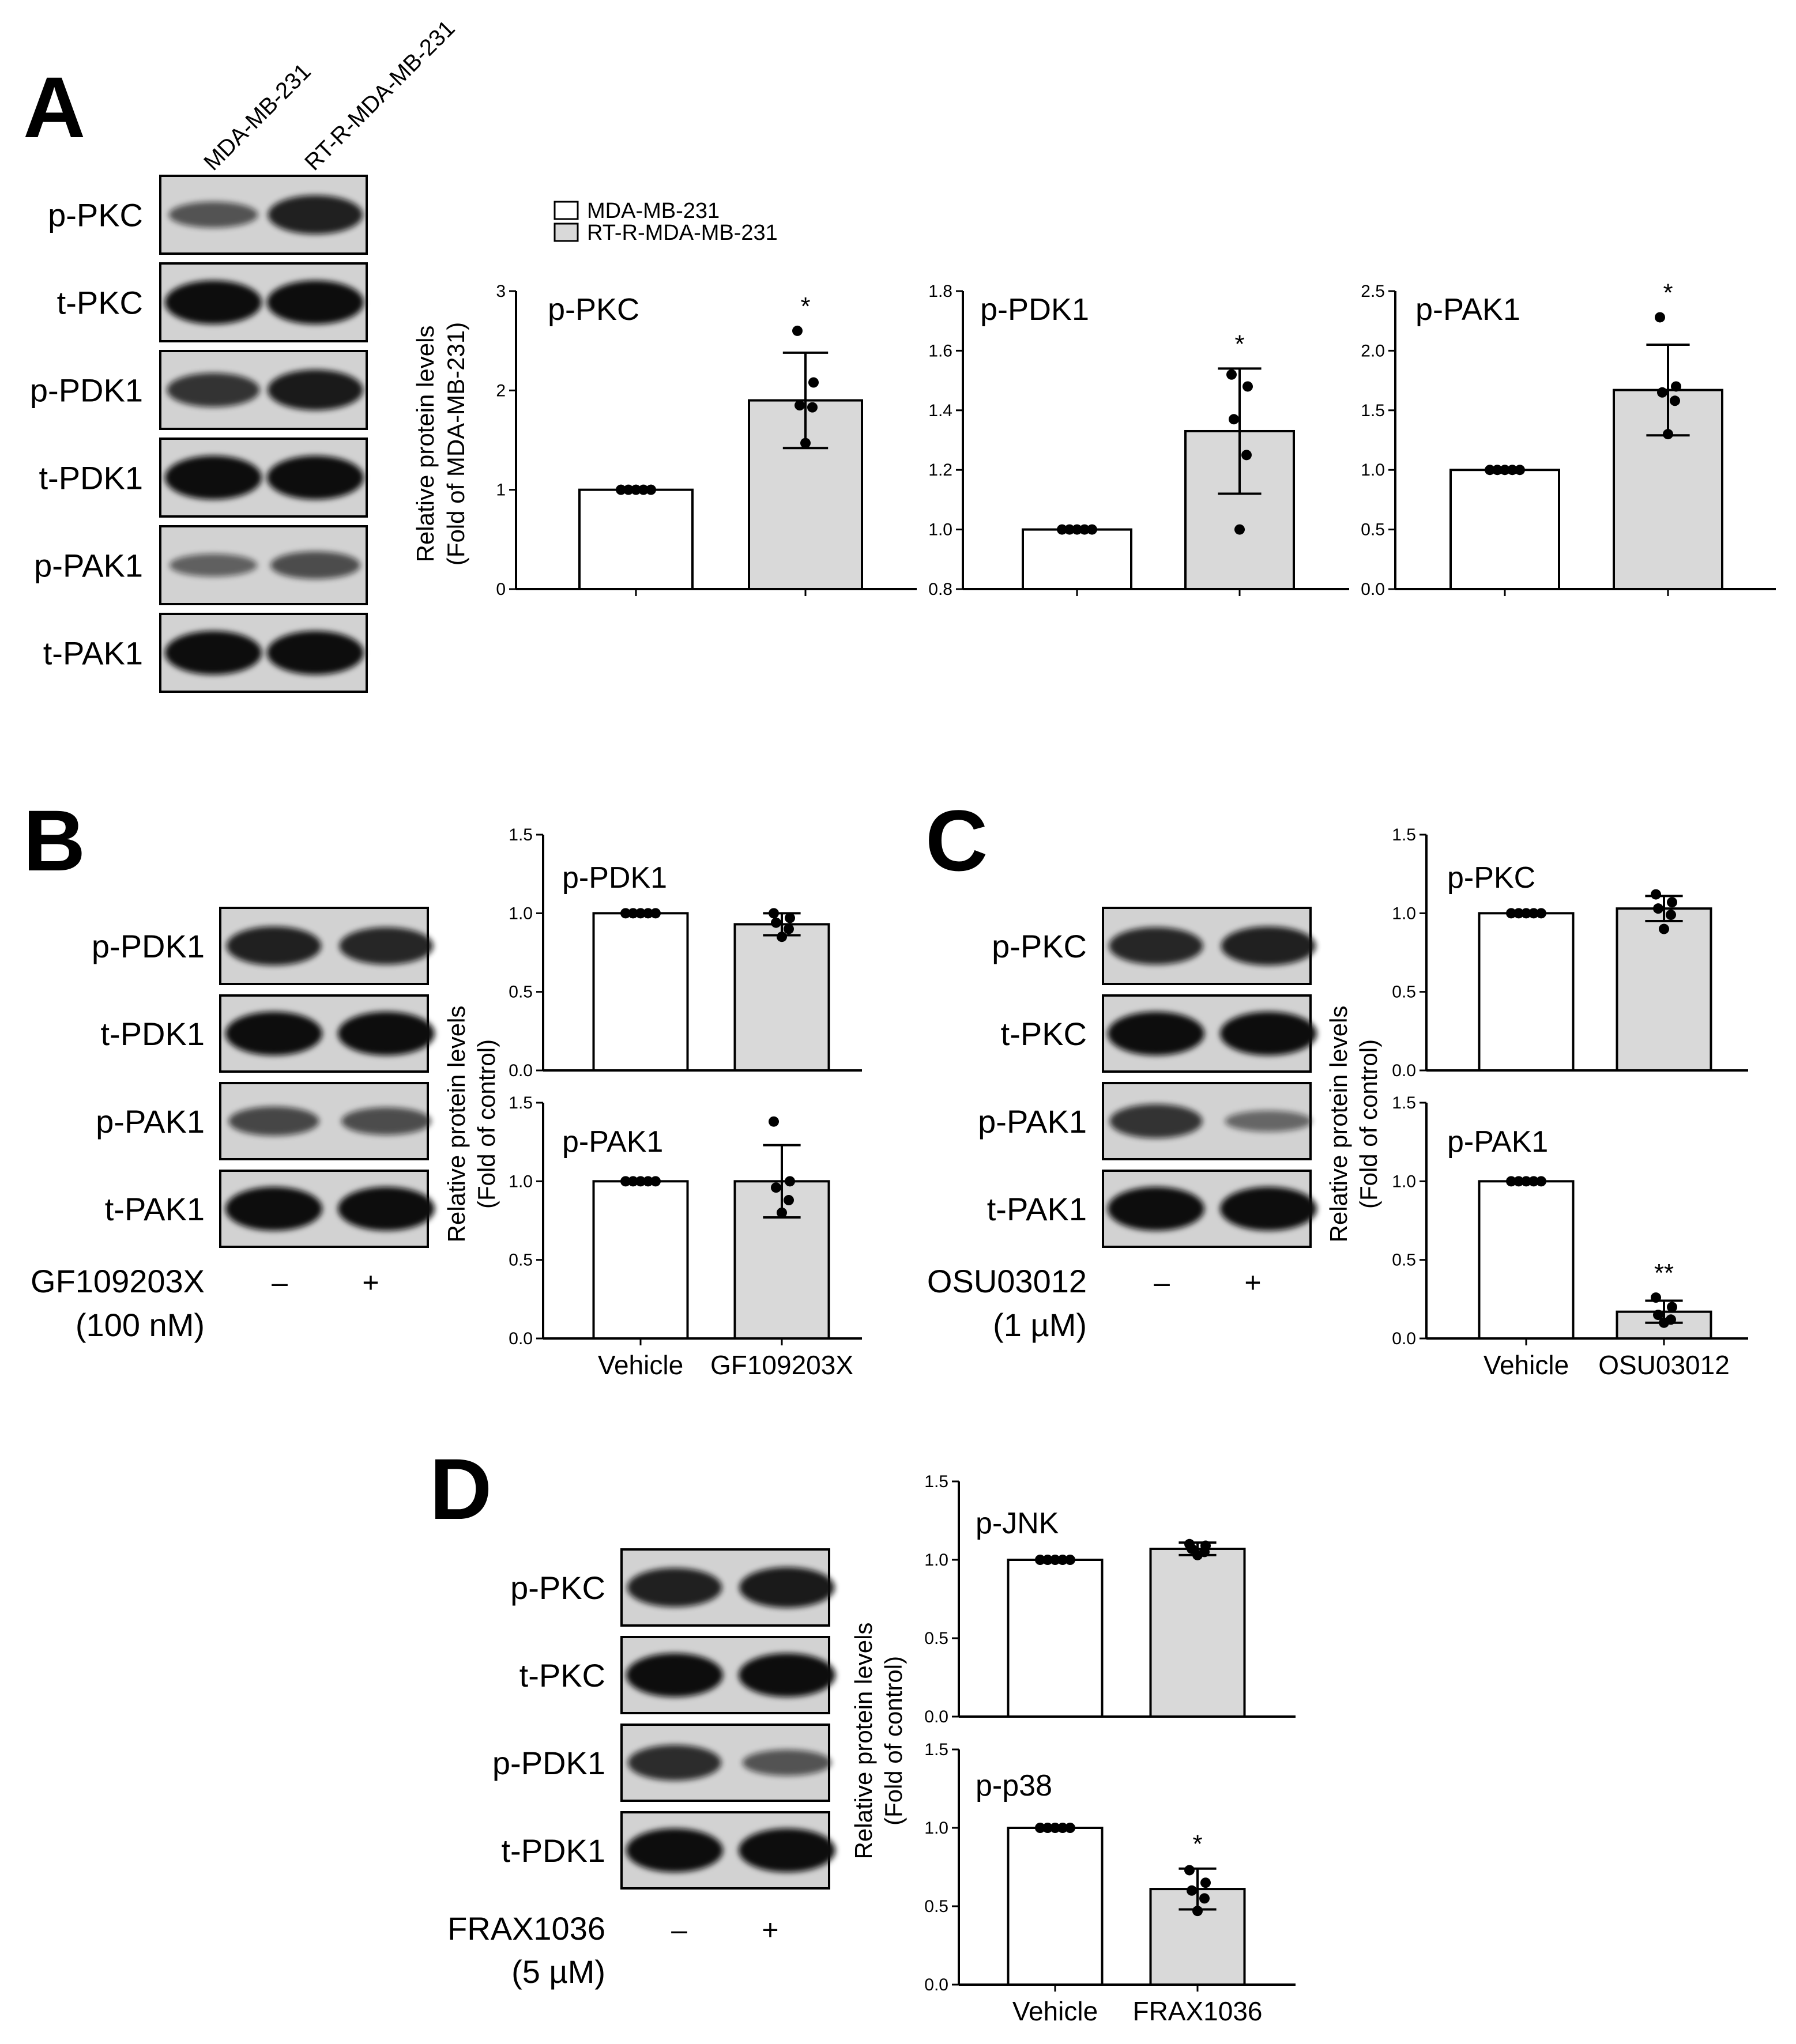 The width and height of the screenshot is (1796, 2044). What do you see at coordinates (1373, 291) in the screenshot?
I see `y-tick-label: 2.5` at bounding box center [1373, 291].